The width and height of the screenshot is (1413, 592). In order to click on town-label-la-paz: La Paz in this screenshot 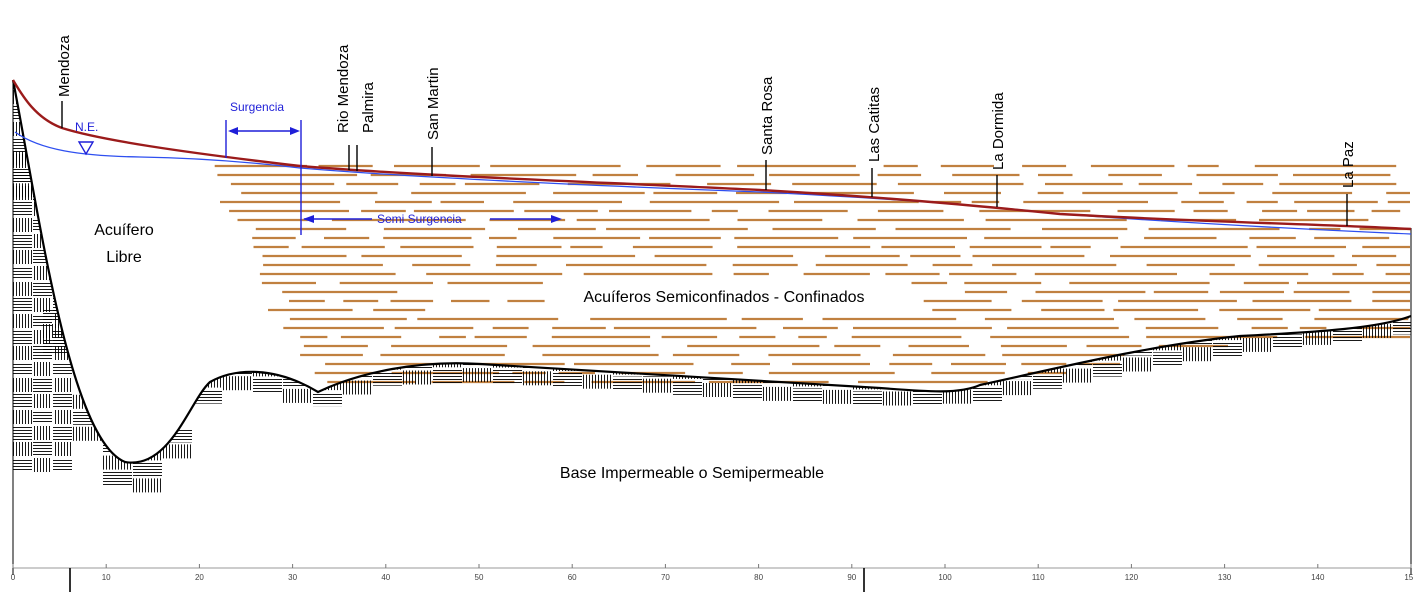, I will do `click(1348, 164)`.